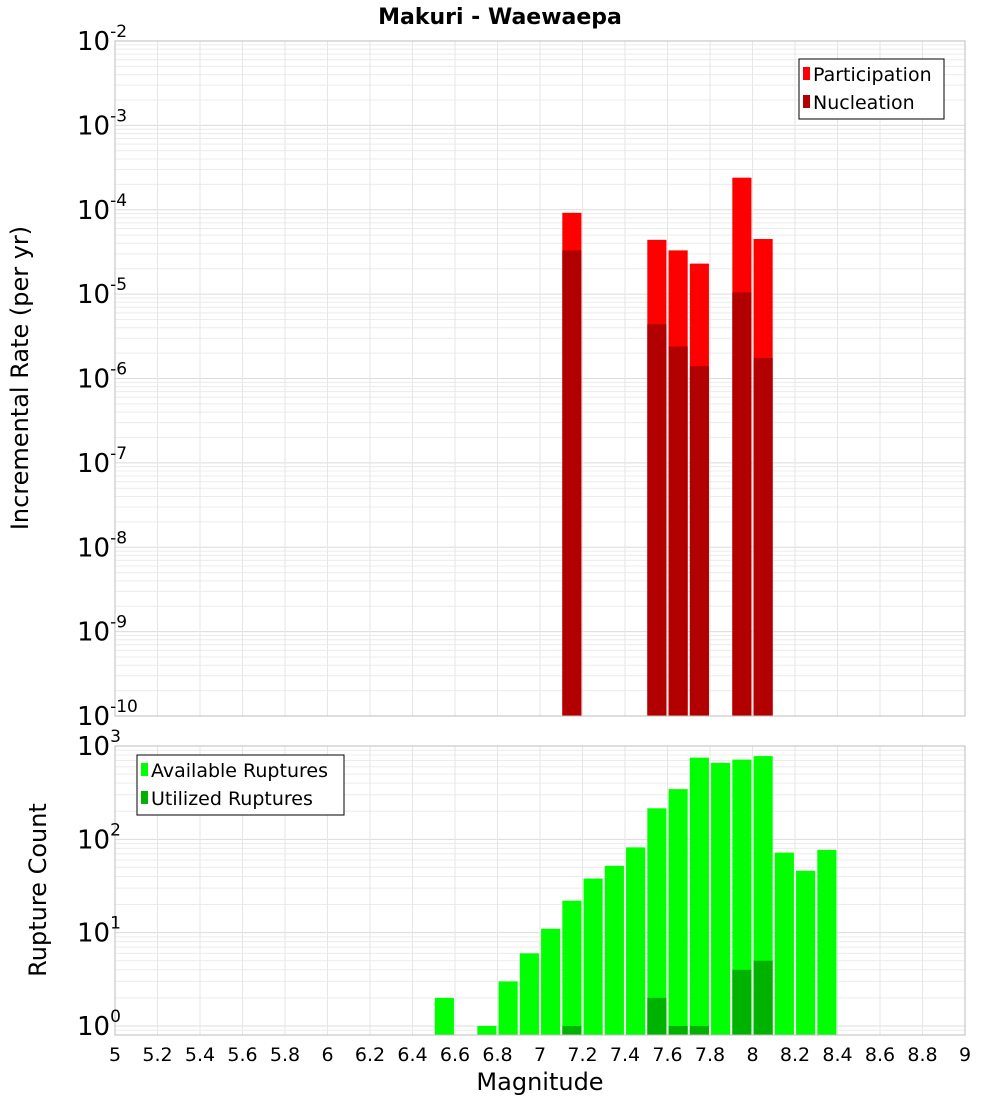  What do you see at coordinates (102, 377) in the screenshot?
I see `top-y-tick-label: 10⁻⁶` at bounding box center [102, 377].